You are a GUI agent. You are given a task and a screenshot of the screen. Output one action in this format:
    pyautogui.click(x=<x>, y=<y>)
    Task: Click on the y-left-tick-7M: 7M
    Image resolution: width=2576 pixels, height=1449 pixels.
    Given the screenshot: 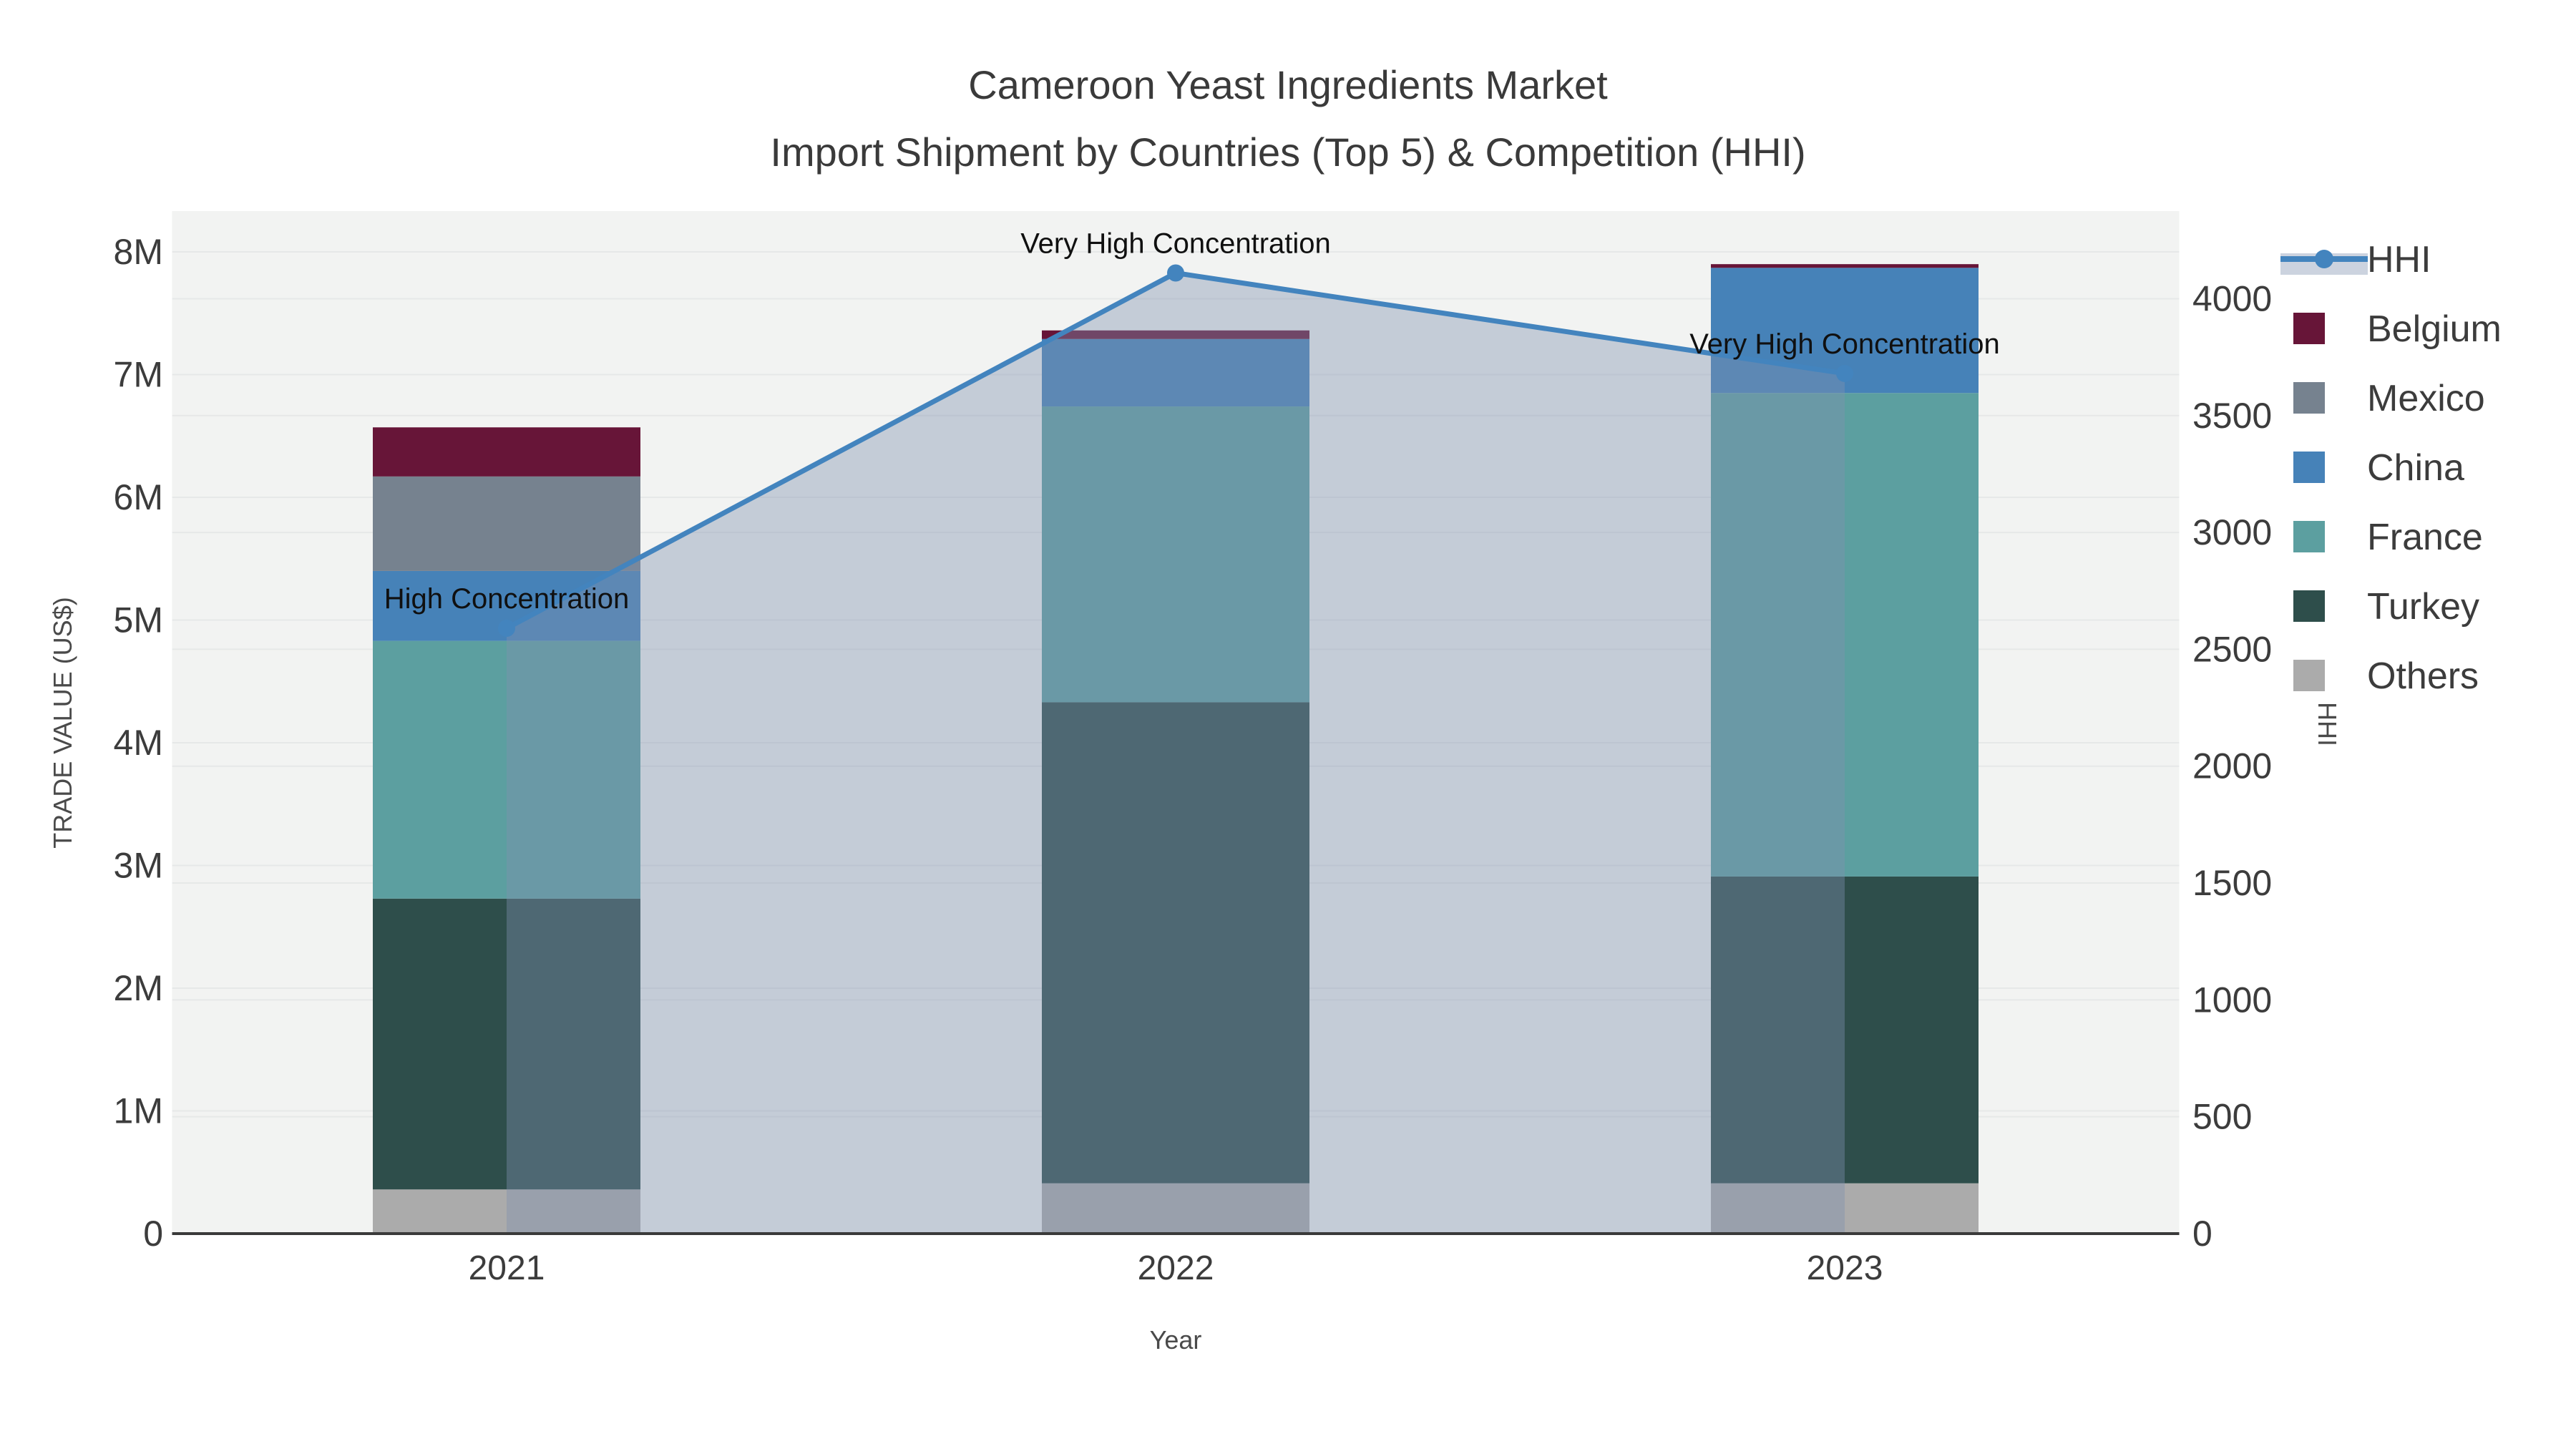 What is the action you would take?
    pyautogui.click(x=138, y=375)
    